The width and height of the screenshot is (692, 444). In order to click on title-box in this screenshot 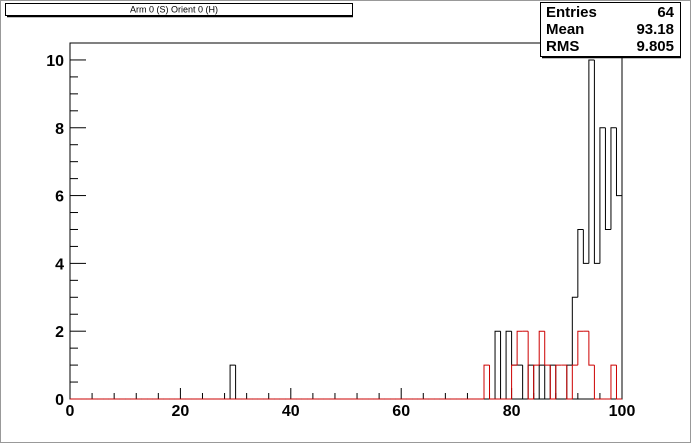, I will do `click(179, 9)`.